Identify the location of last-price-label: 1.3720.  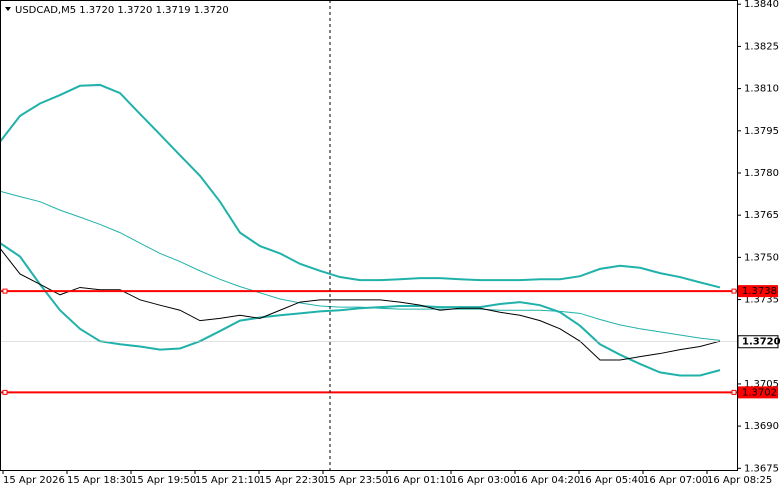
(761, 342).